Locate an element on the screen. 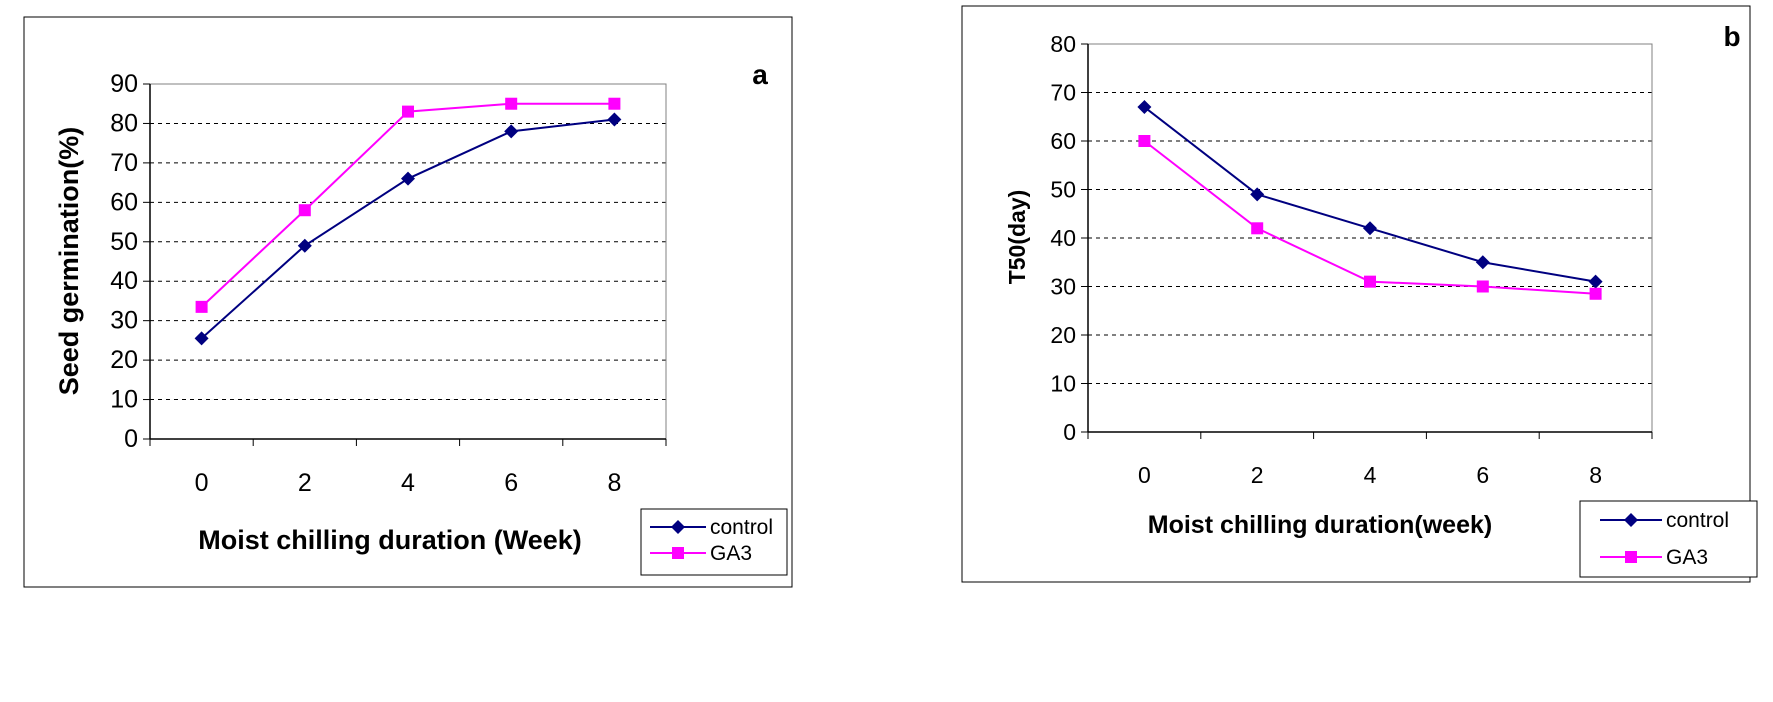 The width and height of the screenshot is (1773, 702). chart-b-y-ticklabel: 40 is located at coordinates (1063, 238).